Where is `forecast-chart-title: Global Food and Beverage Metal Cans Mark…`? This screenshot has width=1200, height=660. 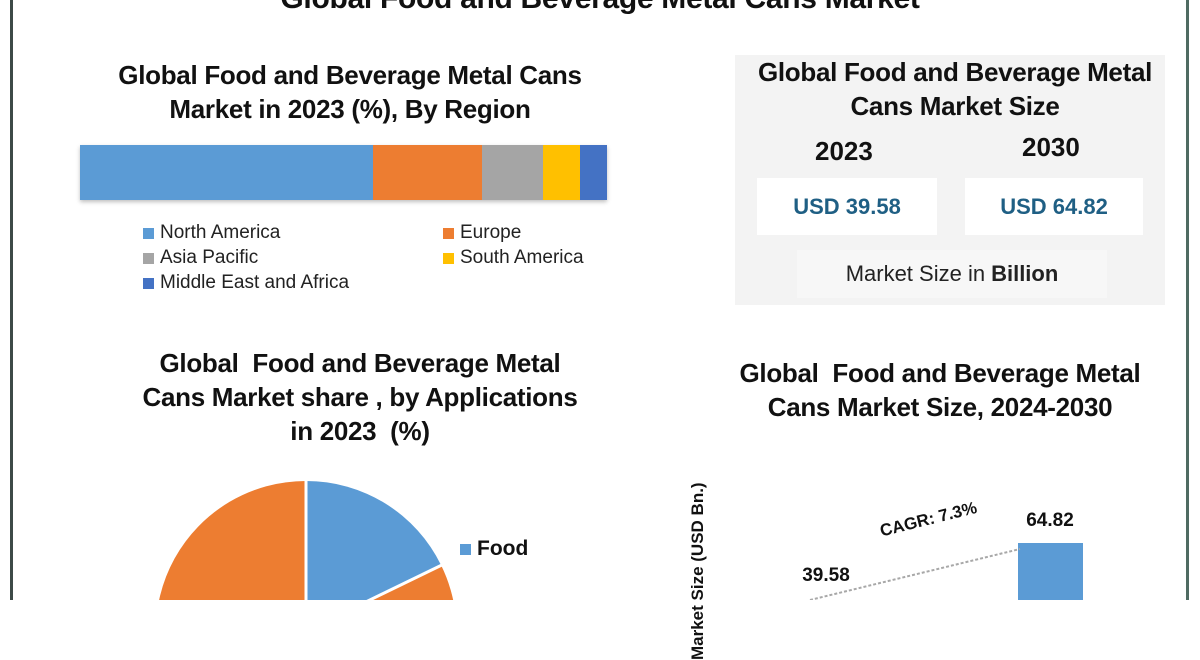
forecast-chart-title: Global Food and Beverage Metal Cans Mark… is located at coordinates (940, 390).